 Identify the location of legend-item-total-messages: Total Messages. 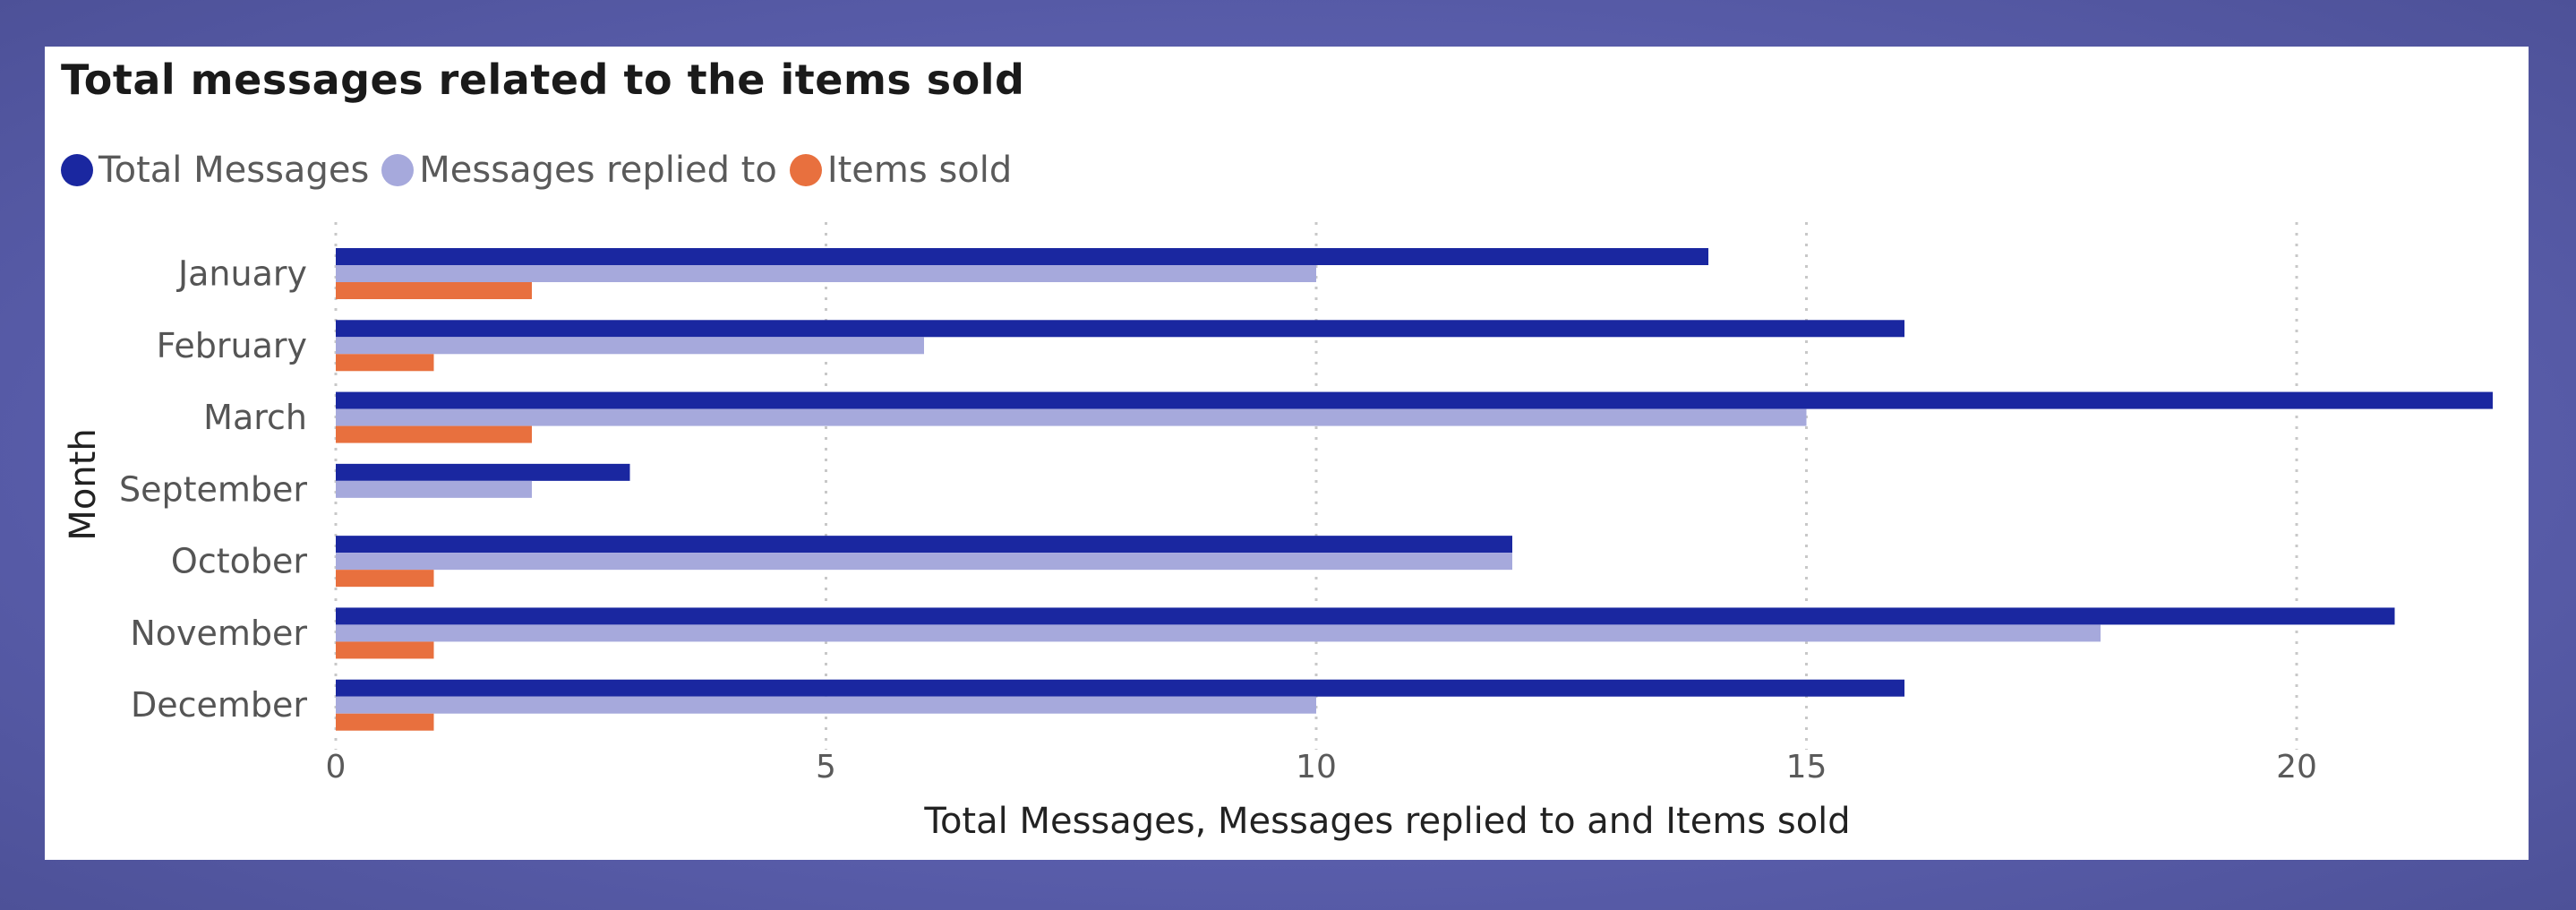
(215, 170).